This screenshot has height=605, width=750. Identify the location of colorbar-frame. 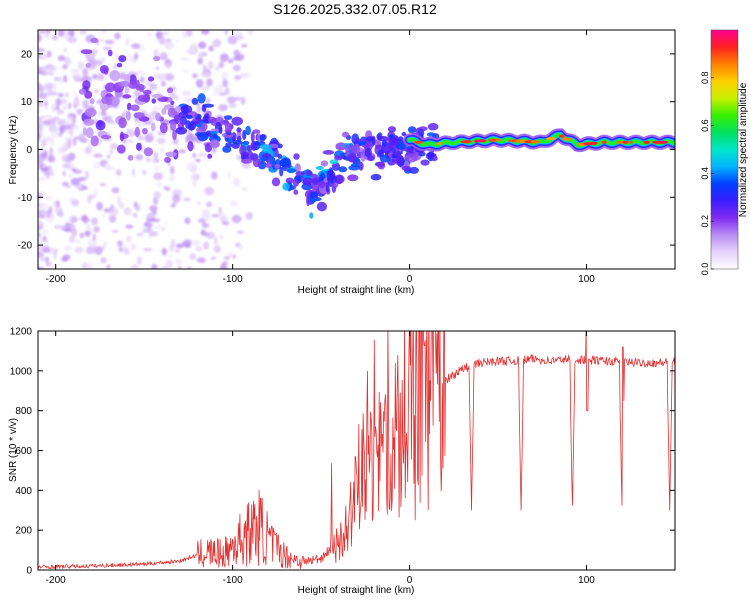
(724, 149).